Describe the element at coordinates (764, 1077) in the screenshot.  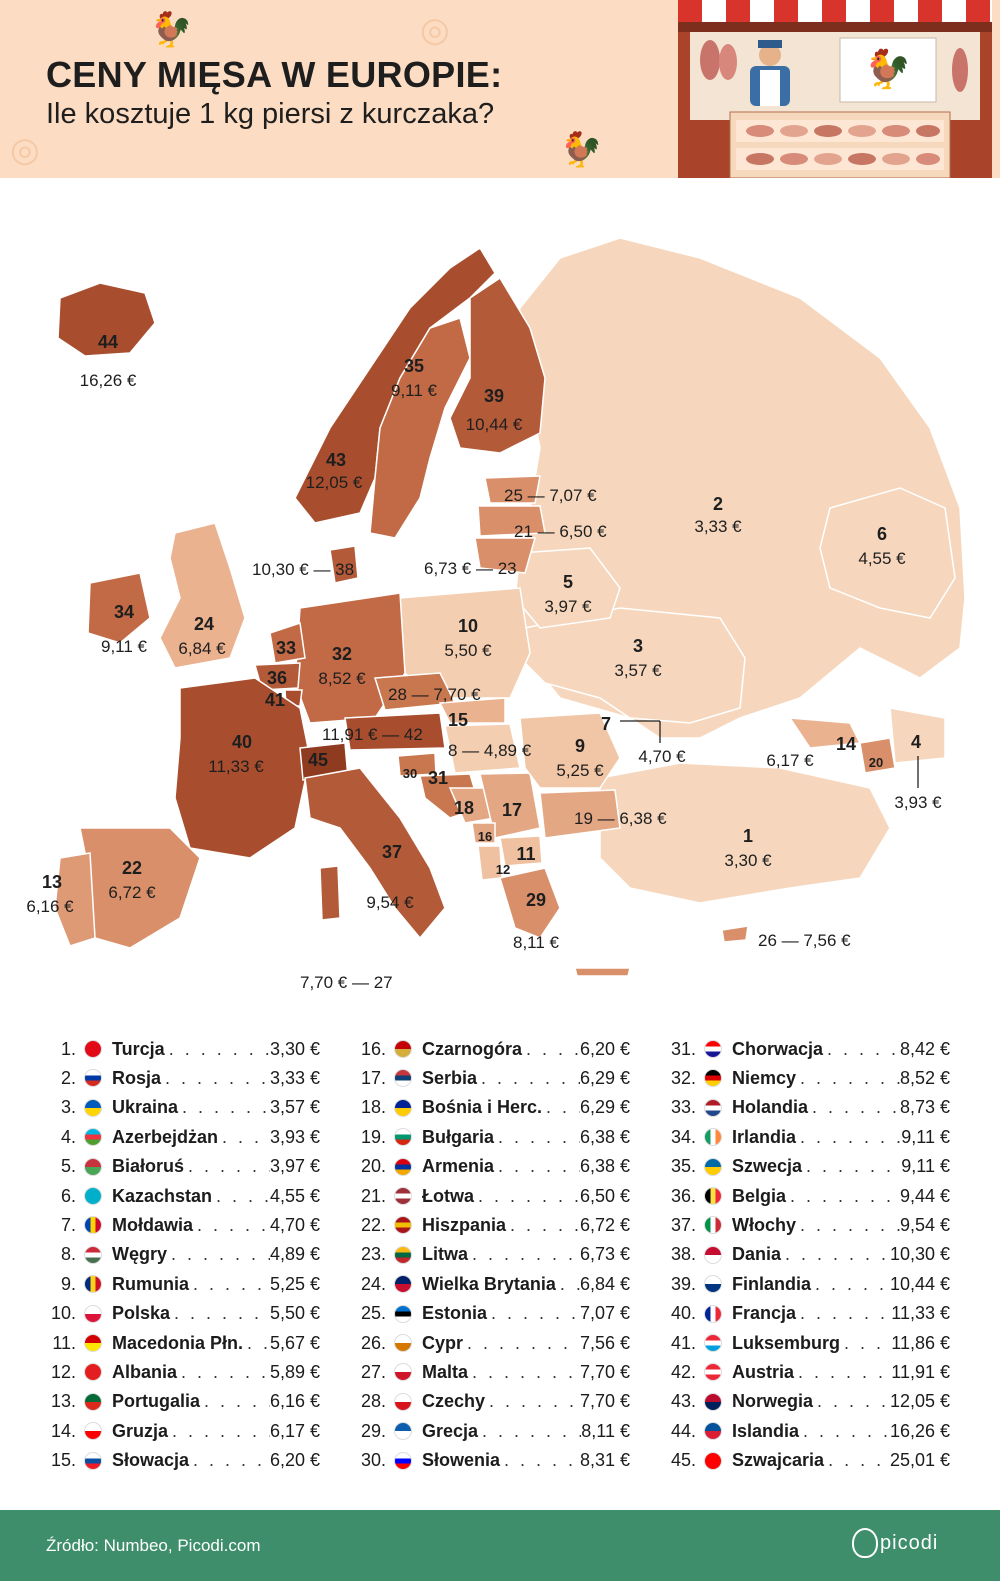
I see `row-country: Niemcy` at that location.